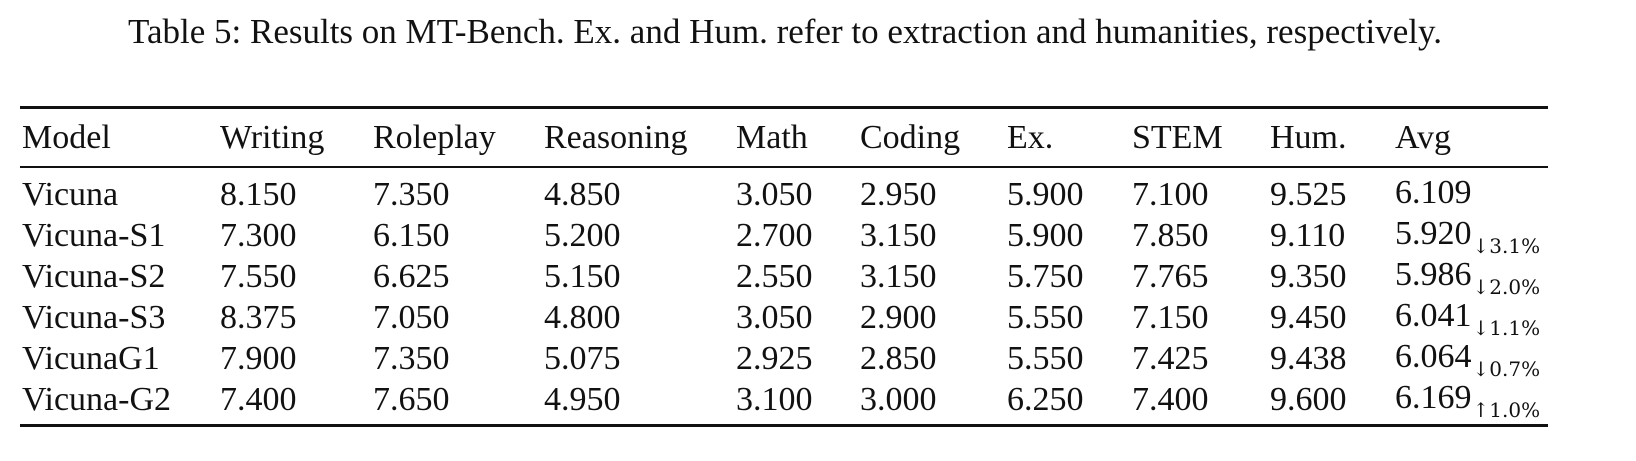 The height and width of the screenshot is (461, 1636). Describe the element at coordinates (66, 137) in the screenshot. I see `header-model: Model` at that location.